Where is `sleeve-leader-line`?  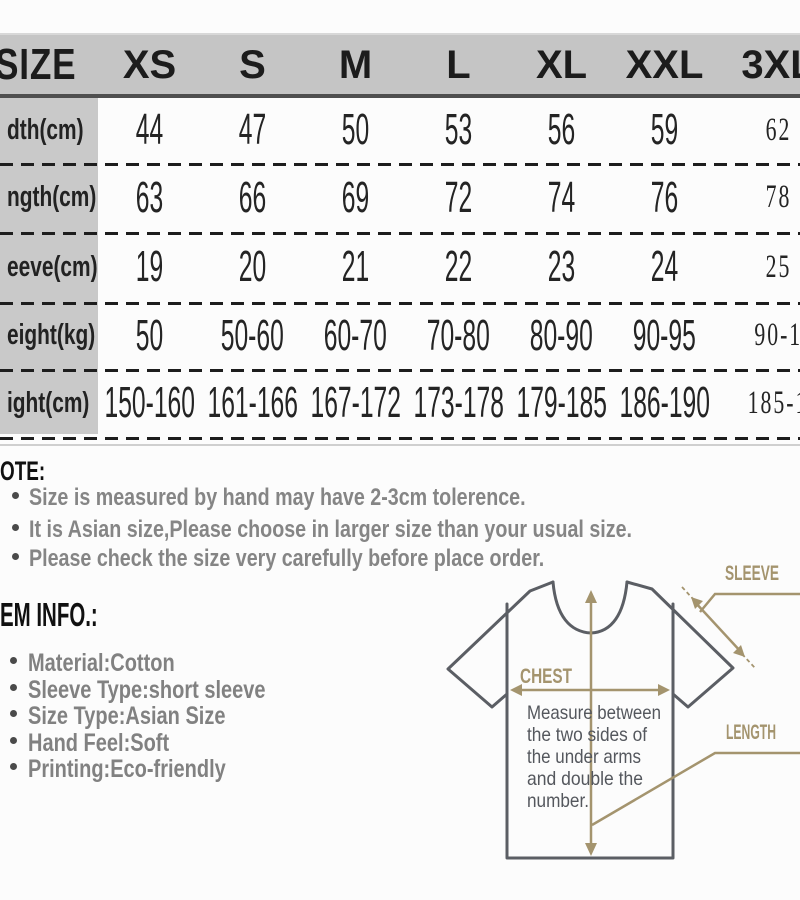
sleeve-leader-line is located at coordinates (749, 602).